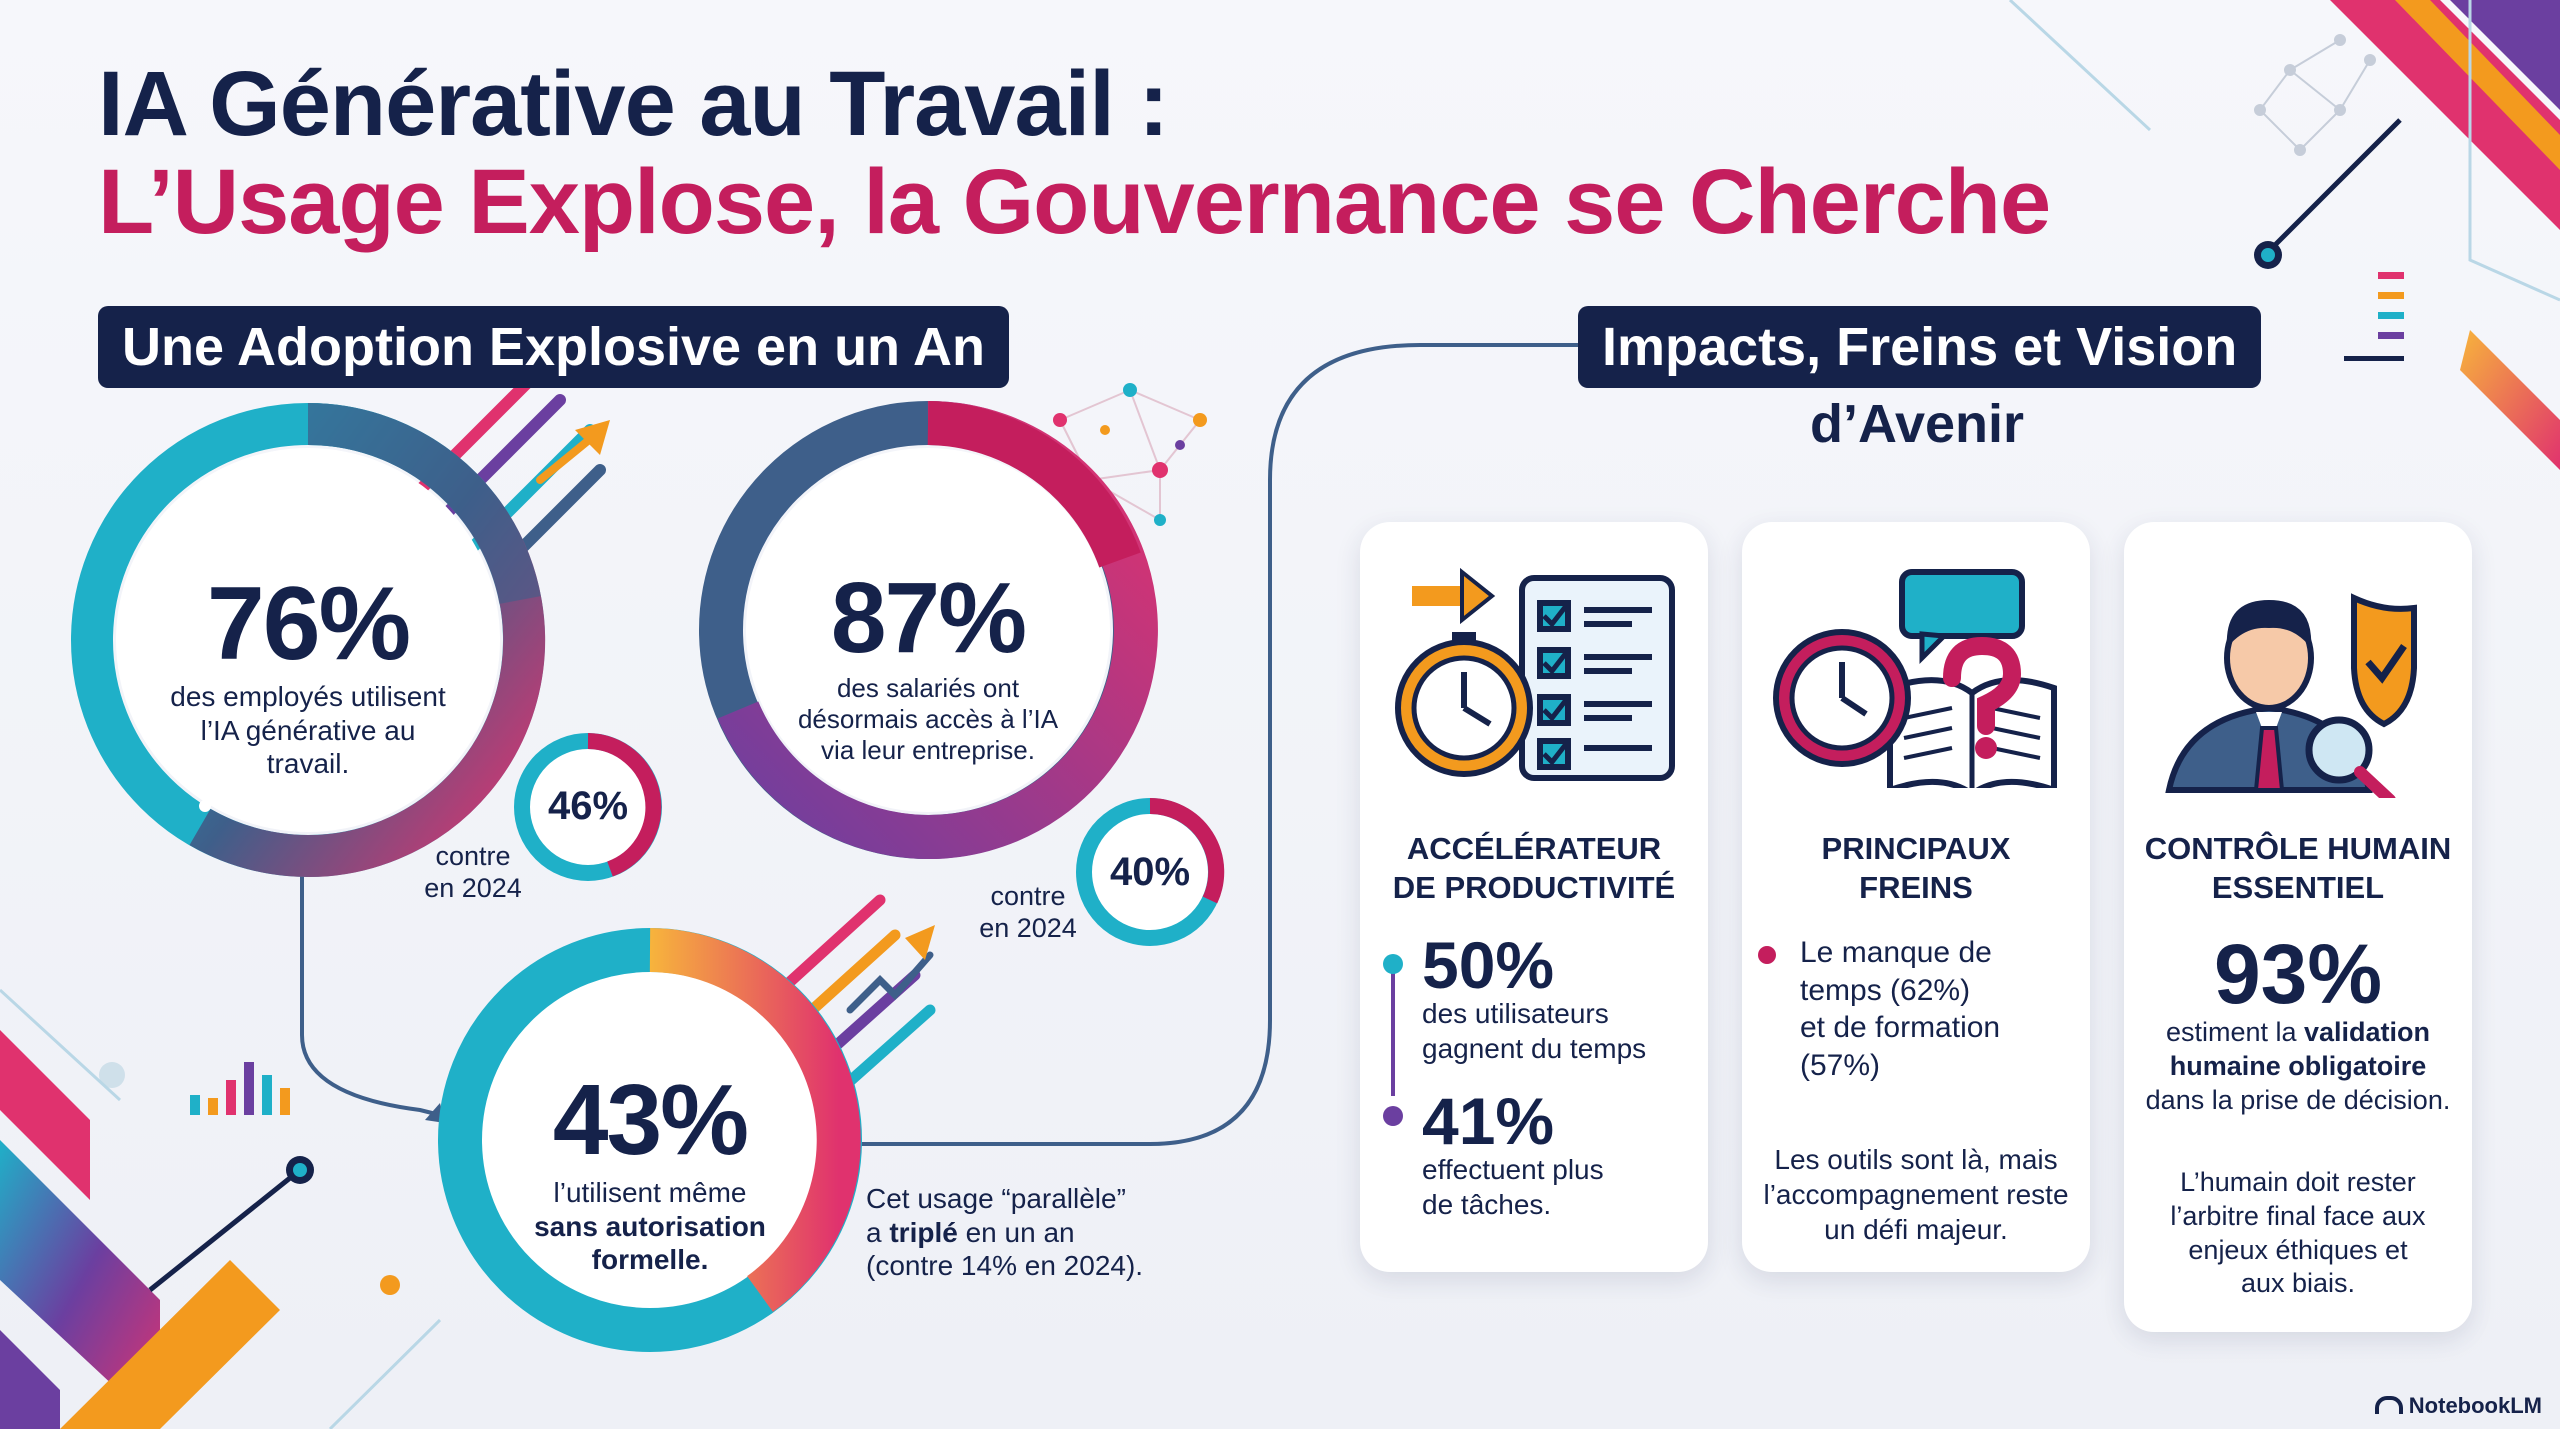 Image resolution: width=2560 pixels, height=1429 pixels. Describe the element at coordinates (1915, 678) in the screenshot. I see `clock-book-question-icon` at that location.